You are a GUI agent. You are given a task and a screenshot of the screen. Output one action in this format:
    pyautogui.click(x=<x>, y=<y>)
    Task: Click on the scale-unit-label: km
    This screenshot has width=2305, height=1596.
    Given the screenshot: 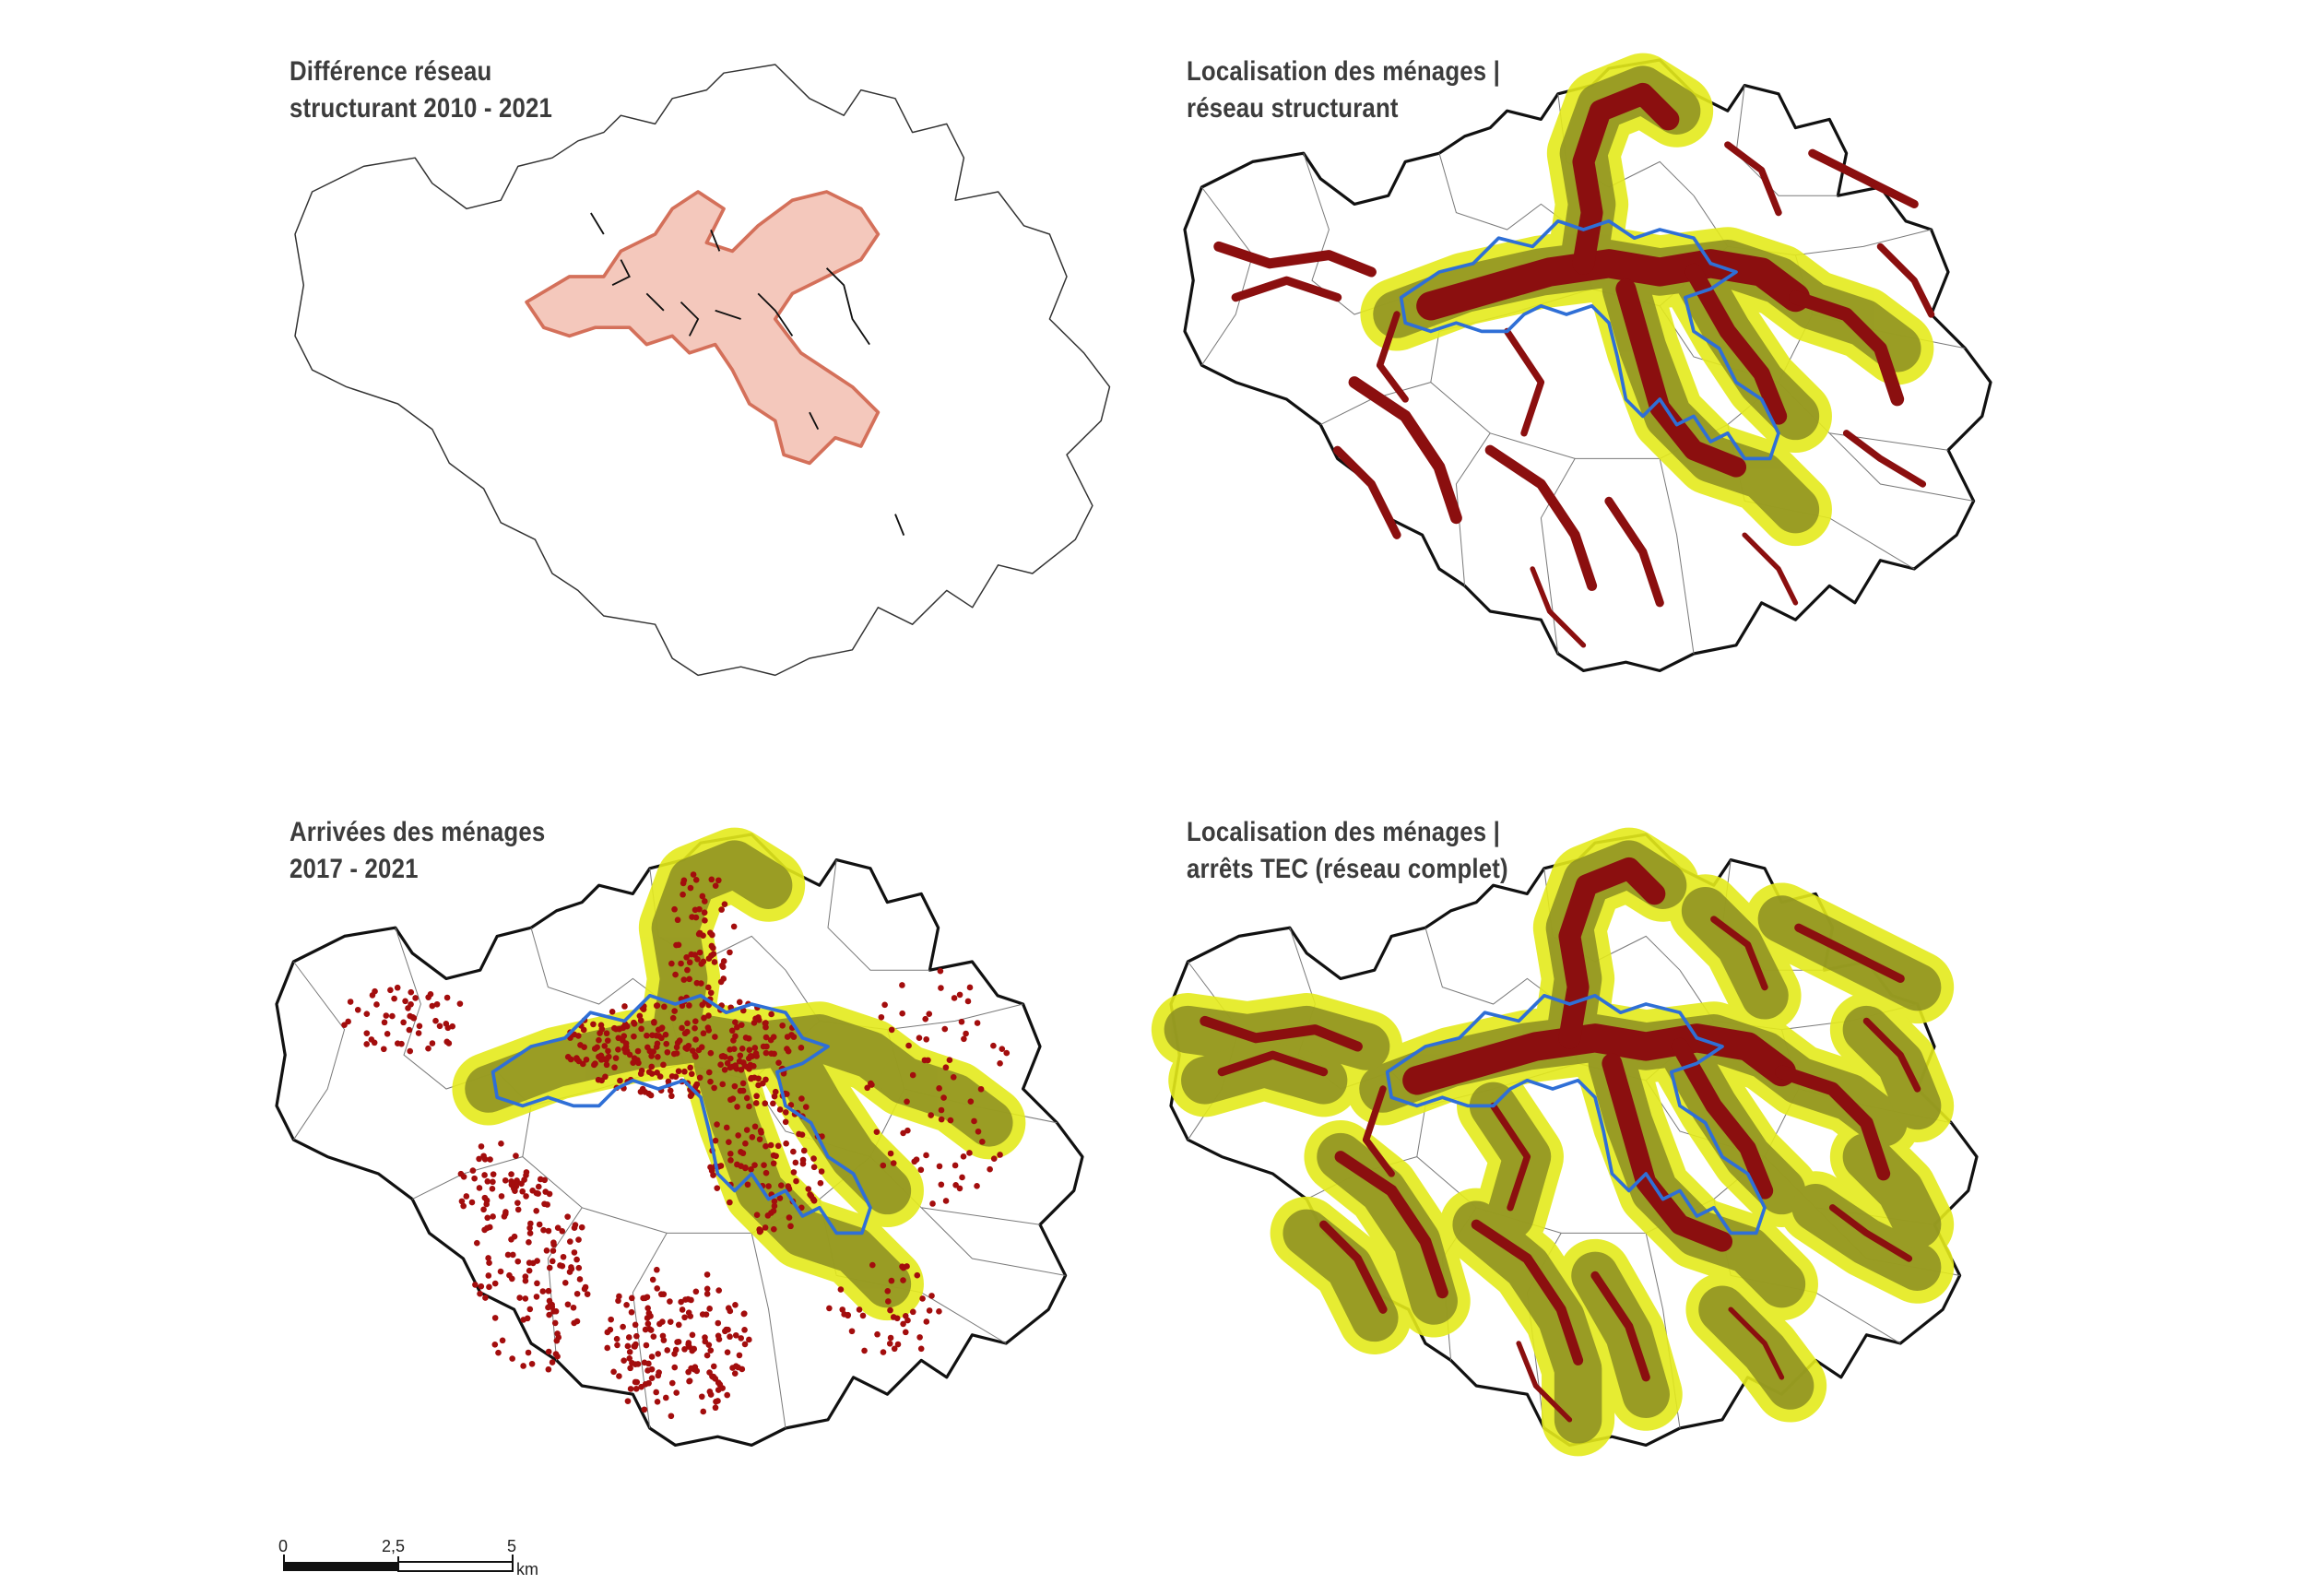 What is the action you would take?
    pyautogui.click(x=527, y=1569)
    